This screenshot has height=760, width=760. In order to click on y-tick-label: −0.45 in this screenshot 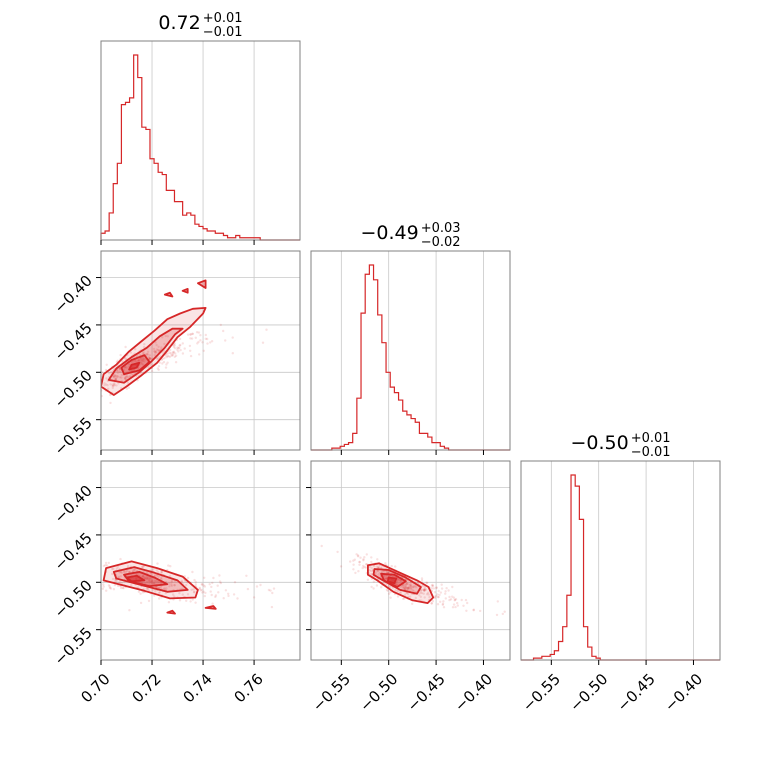, I will do `click(73, 551)`.